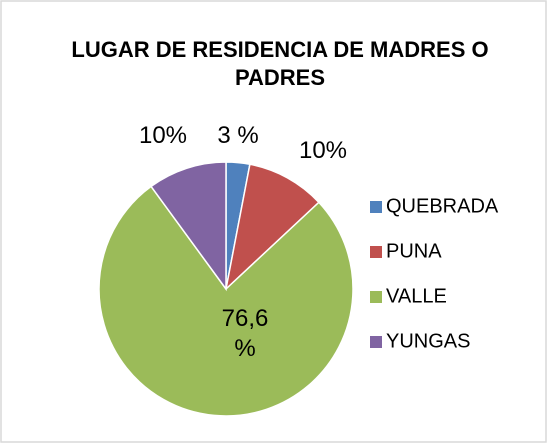 Image resolution: width=548 pixels, height=444 pixels. Describe the element at coordinates (416, 296) in the screenshot. I see `legend-label: VALLE` at that location.